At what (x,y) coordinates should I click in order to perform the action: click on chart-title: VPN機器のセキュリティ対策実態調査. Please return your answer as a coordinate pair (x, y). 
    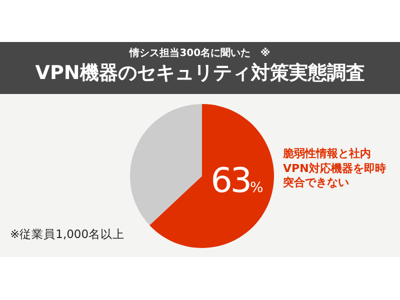
    Looking at the image, I should click on (200, 73).